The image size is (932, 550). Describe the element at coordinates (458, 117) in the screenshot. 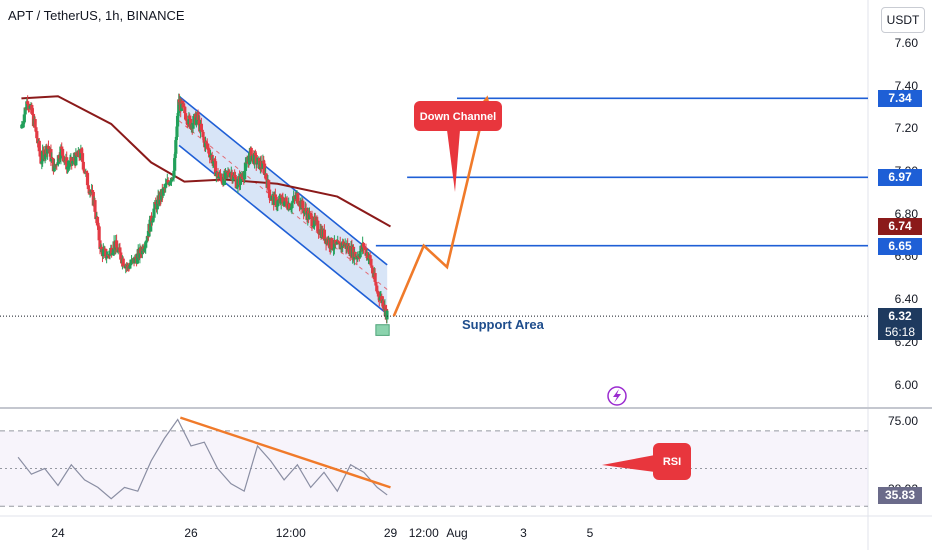

I see `down-channel-label: Down Channel` at that location.